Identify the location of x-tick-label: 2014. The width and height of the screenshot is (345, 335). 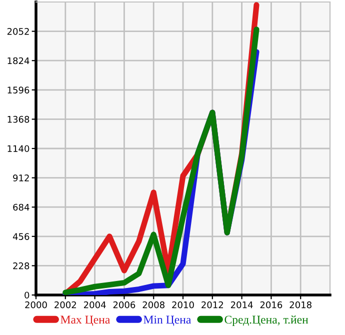
(241, 304).